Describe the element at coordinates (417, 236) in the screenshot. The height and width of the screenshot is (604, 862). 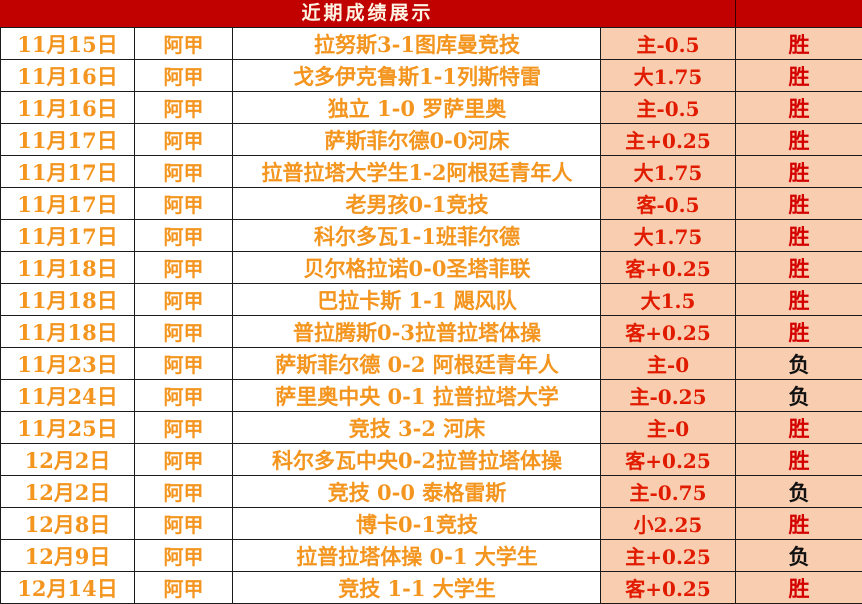
I see `match-text: 科尔多瓦1-1班菲尔德` at that location.